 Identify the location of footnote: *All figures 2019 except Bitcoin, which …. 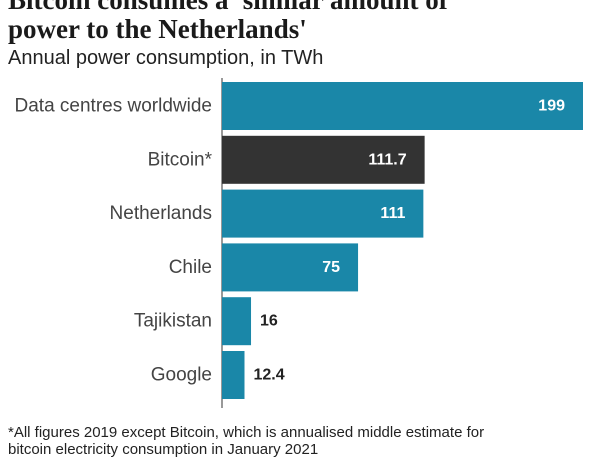
(288, 441).